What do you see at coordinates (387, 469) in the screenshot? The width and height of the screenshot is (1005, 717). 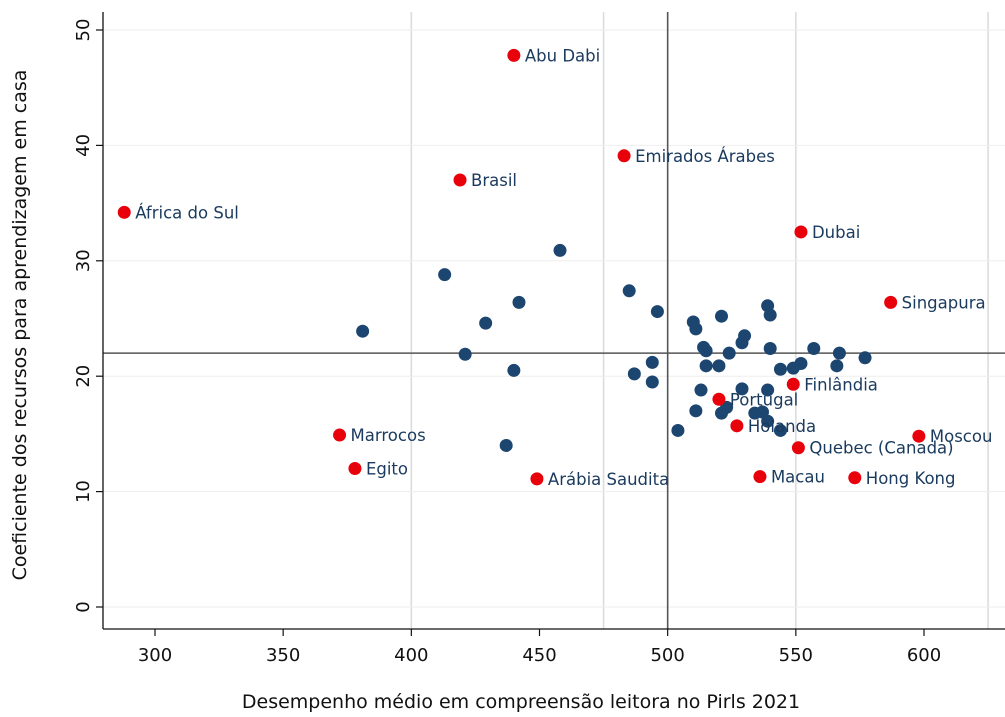 I see `point-label: Egito` at bounding box center [387, 469].